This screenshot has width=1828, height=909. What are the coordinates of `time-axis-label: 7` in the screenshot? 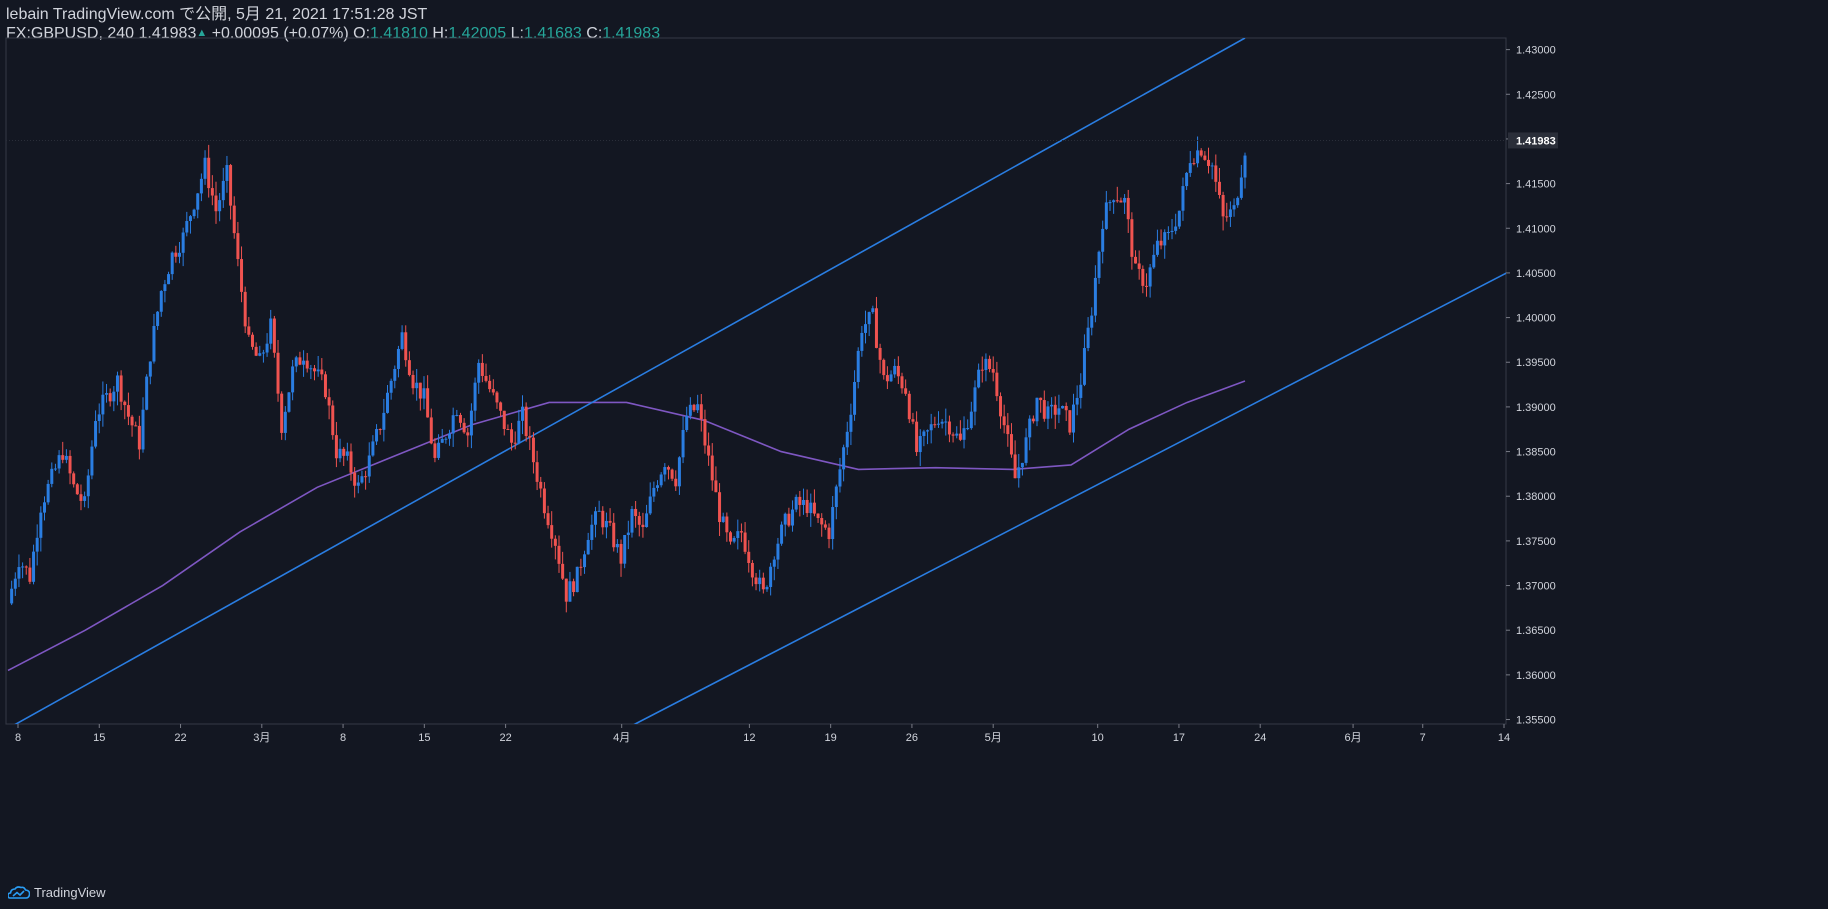 It's located at (1423, 738).